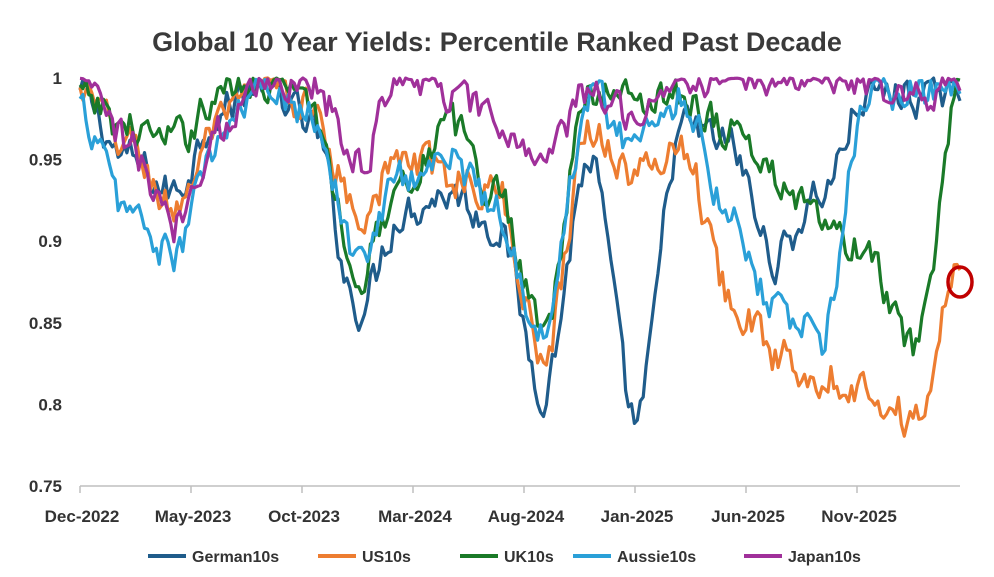  I want to click on legend-label-japan10s: Japan10s, so click(824, 557).